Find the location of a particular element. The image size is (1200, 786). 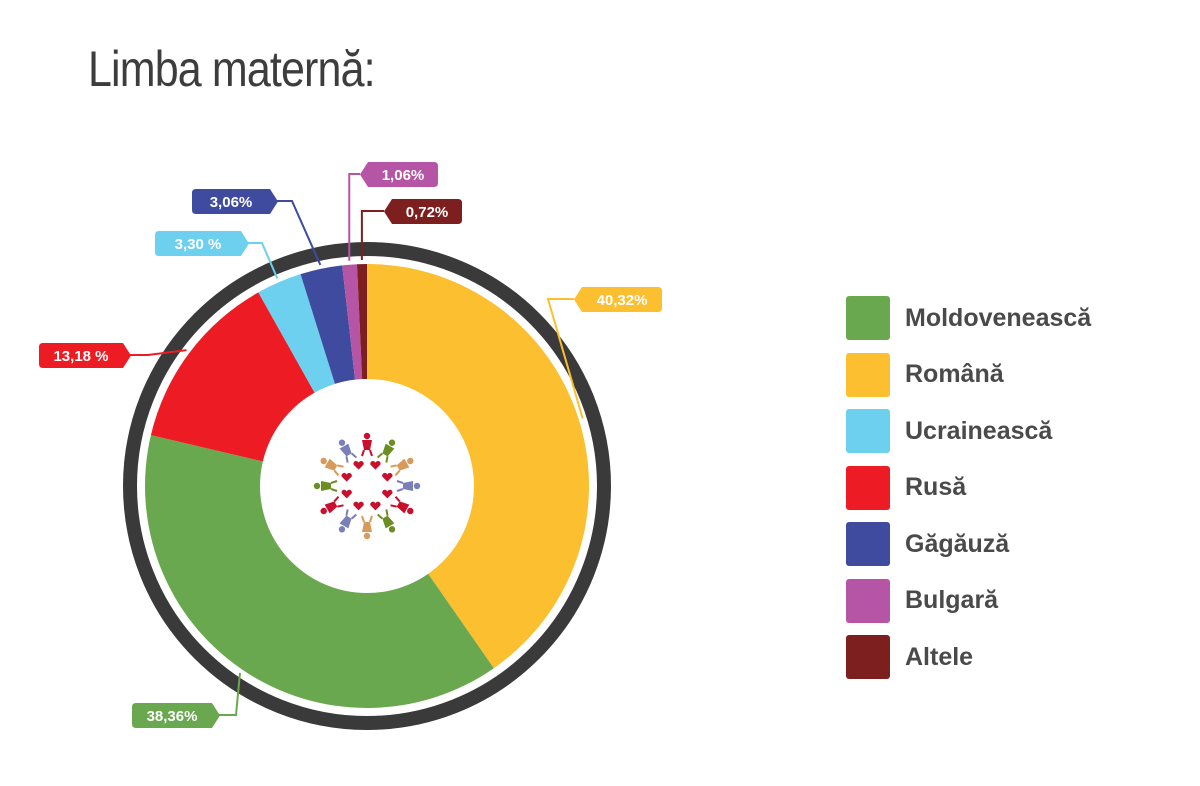

legend-item-ucraineasca: Ucrainească is located at coordinates (968, 431).